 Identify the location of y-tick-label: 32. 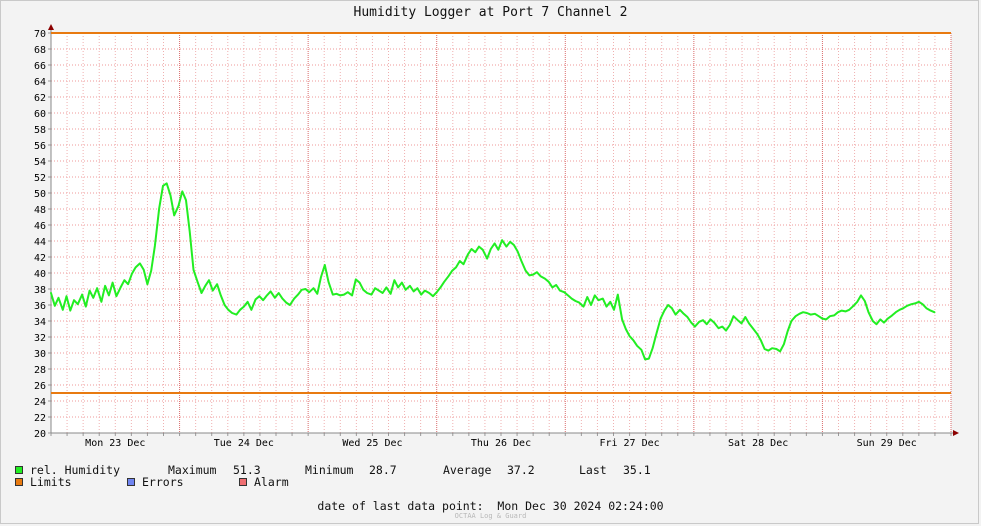
(40, 338).